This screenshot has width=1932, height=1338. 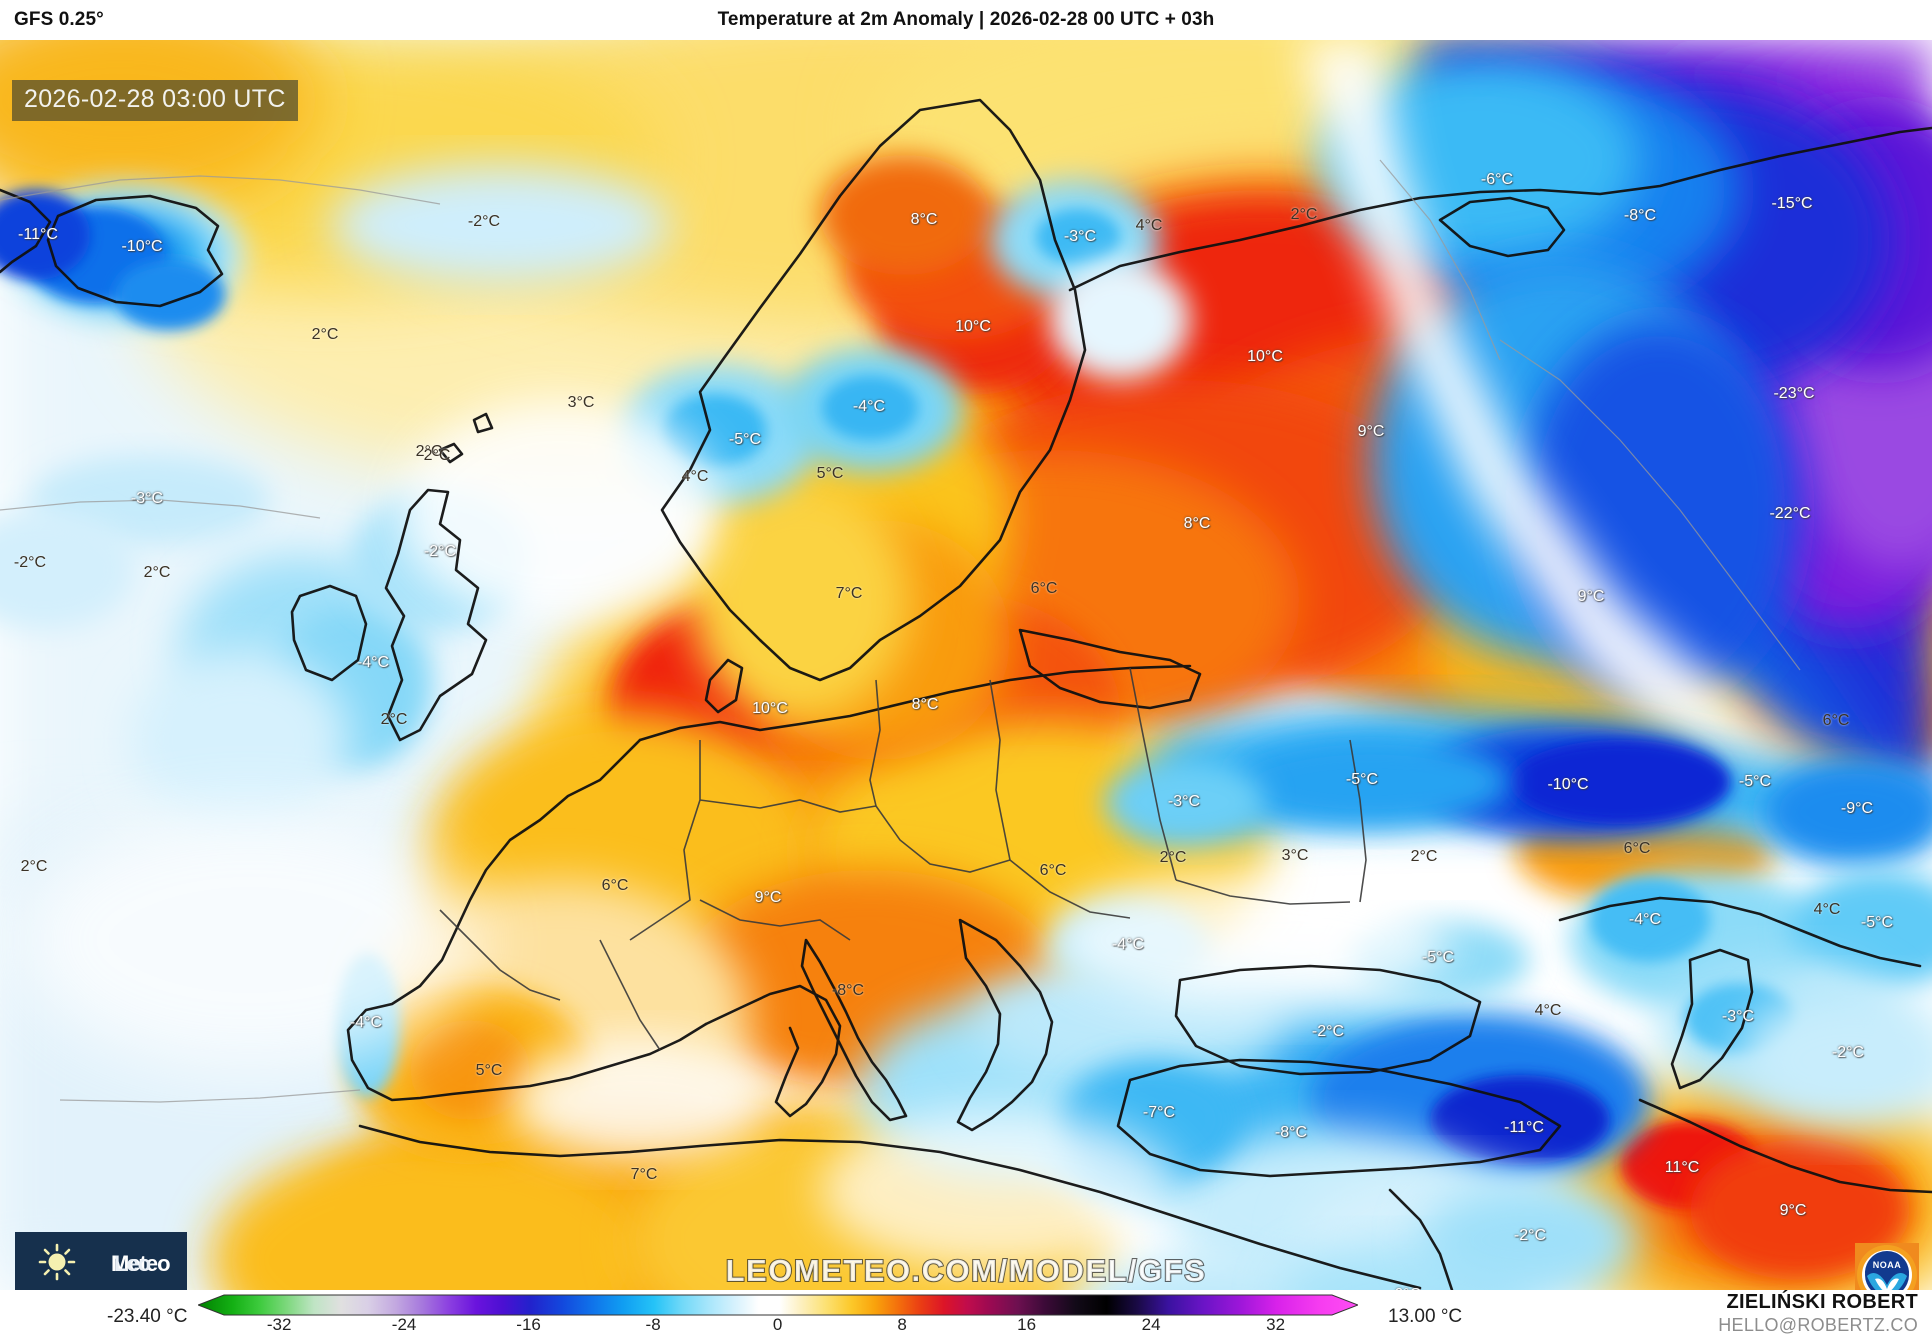 I want to click on credit-email: HELLO@ROBERTZ.CO, so click(x=1818, y=1325).